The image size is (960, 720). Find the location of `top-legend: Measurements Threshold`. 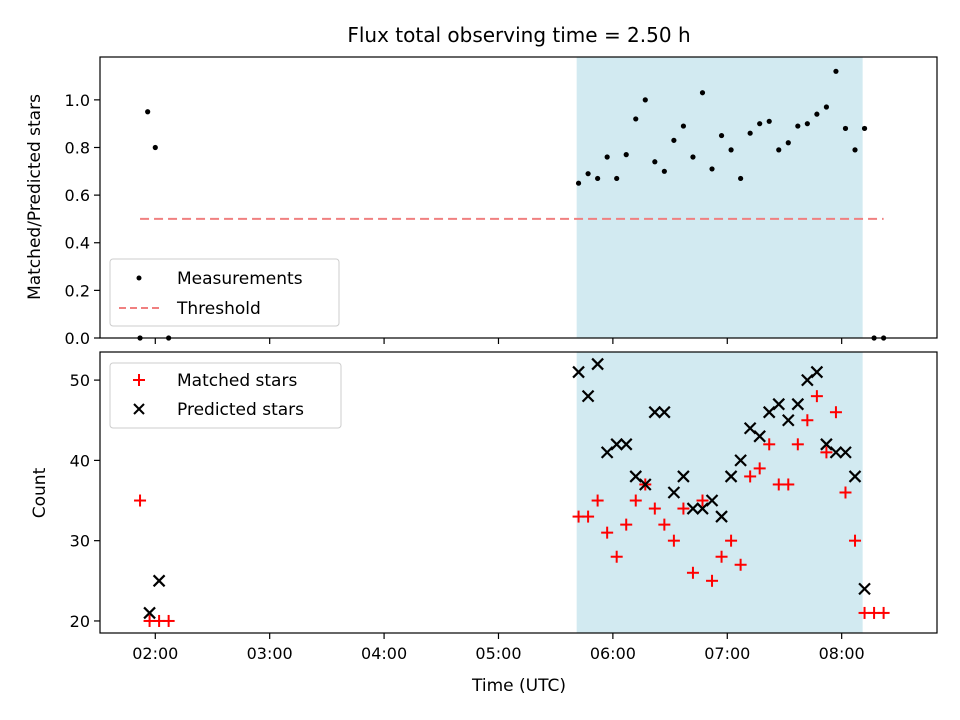

top-legend: Measurements Threshold is located at coordinates (224, 292).